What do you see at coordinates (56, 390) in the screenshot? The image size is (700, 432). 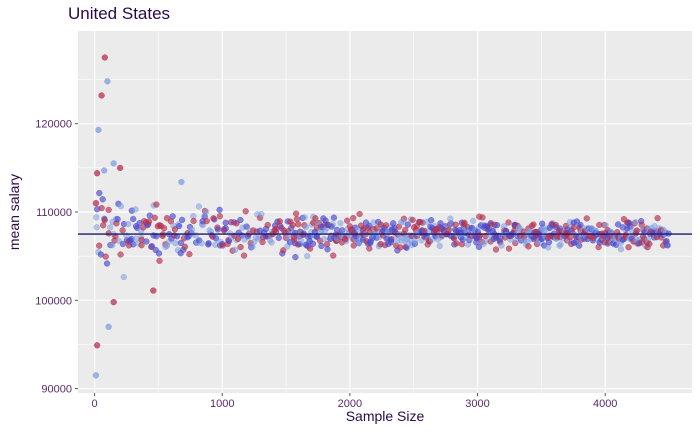 I see `y-tick-label: 90000` at bounding box center [56, 390].